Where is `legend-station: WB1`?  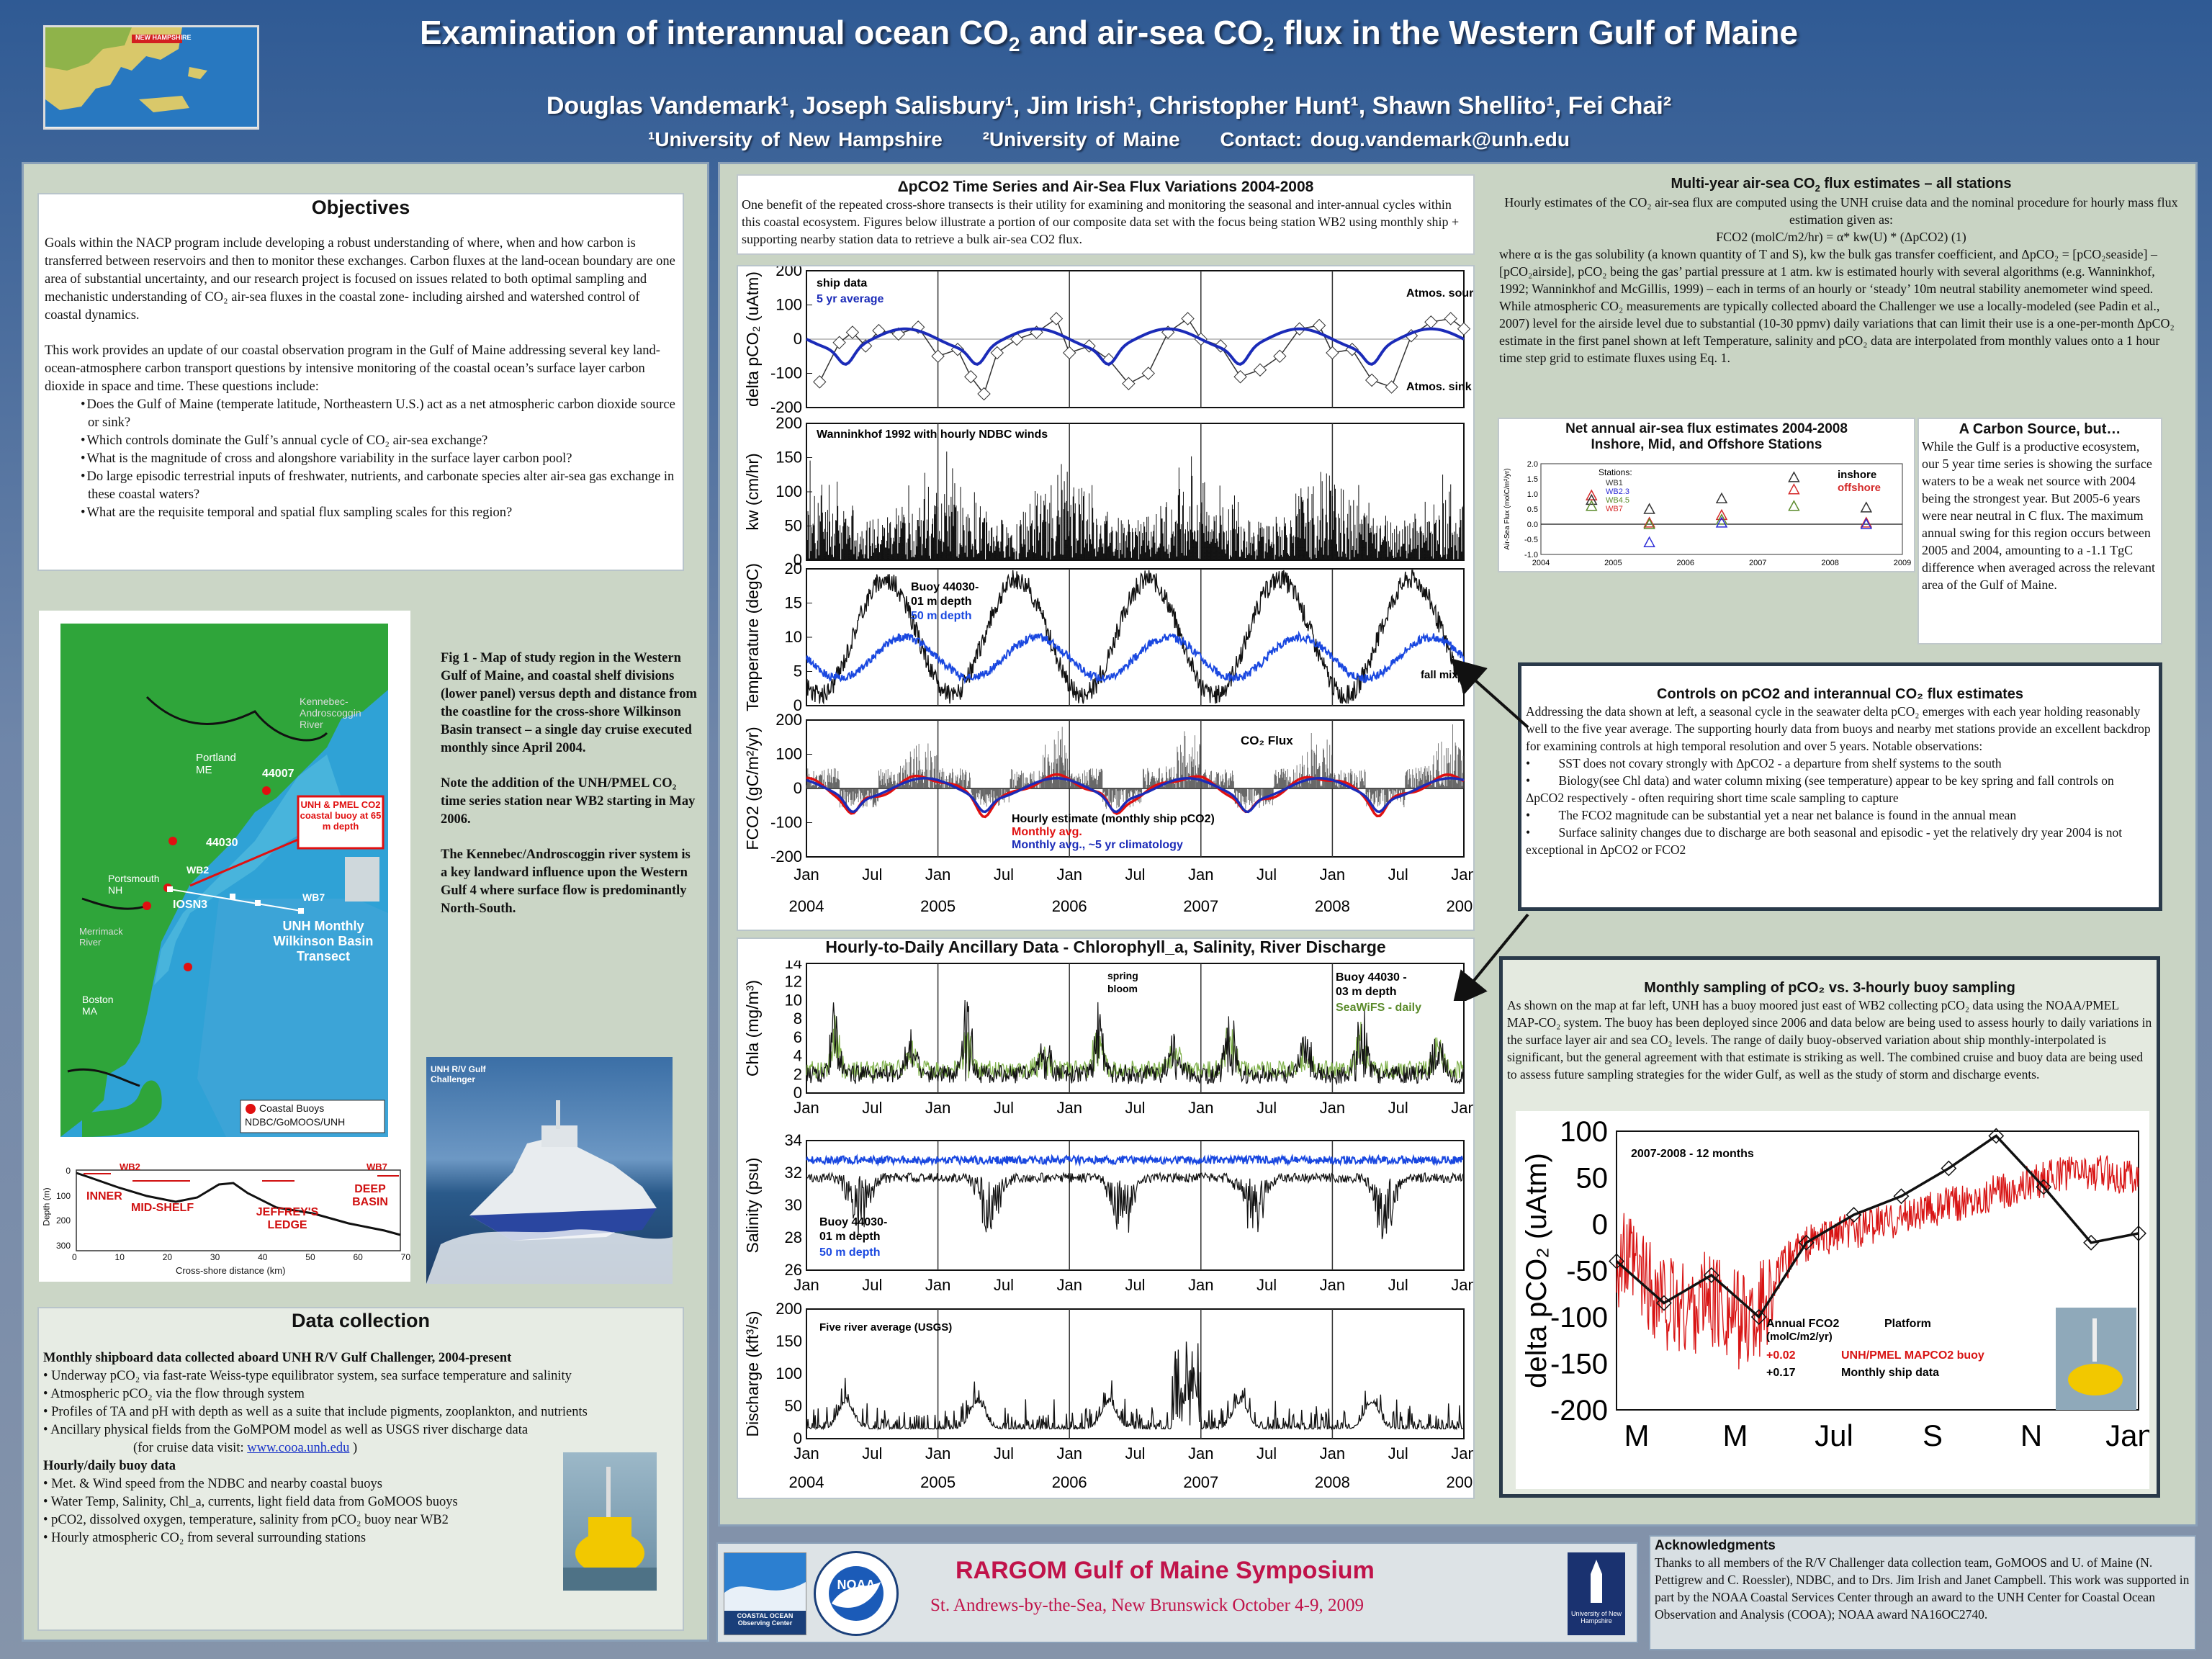 legend-station: WB1 is located at coordinates (1615, 483).